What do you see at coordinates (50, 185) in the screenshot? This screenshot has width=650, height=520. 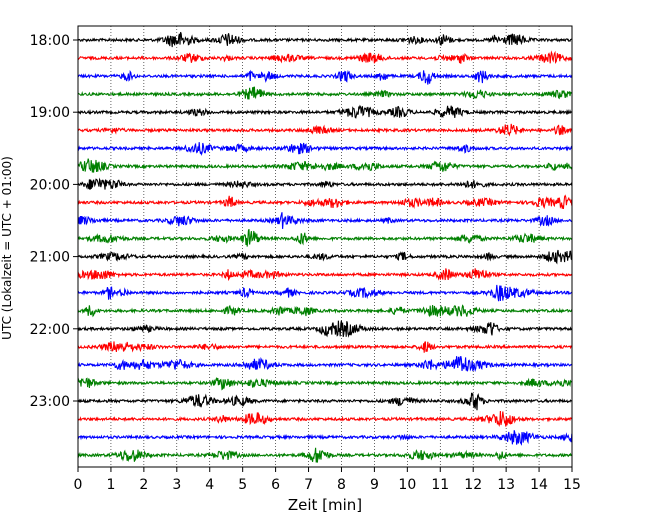 I see `y-tick-label: 20:00` at bounding box center [50, 185].